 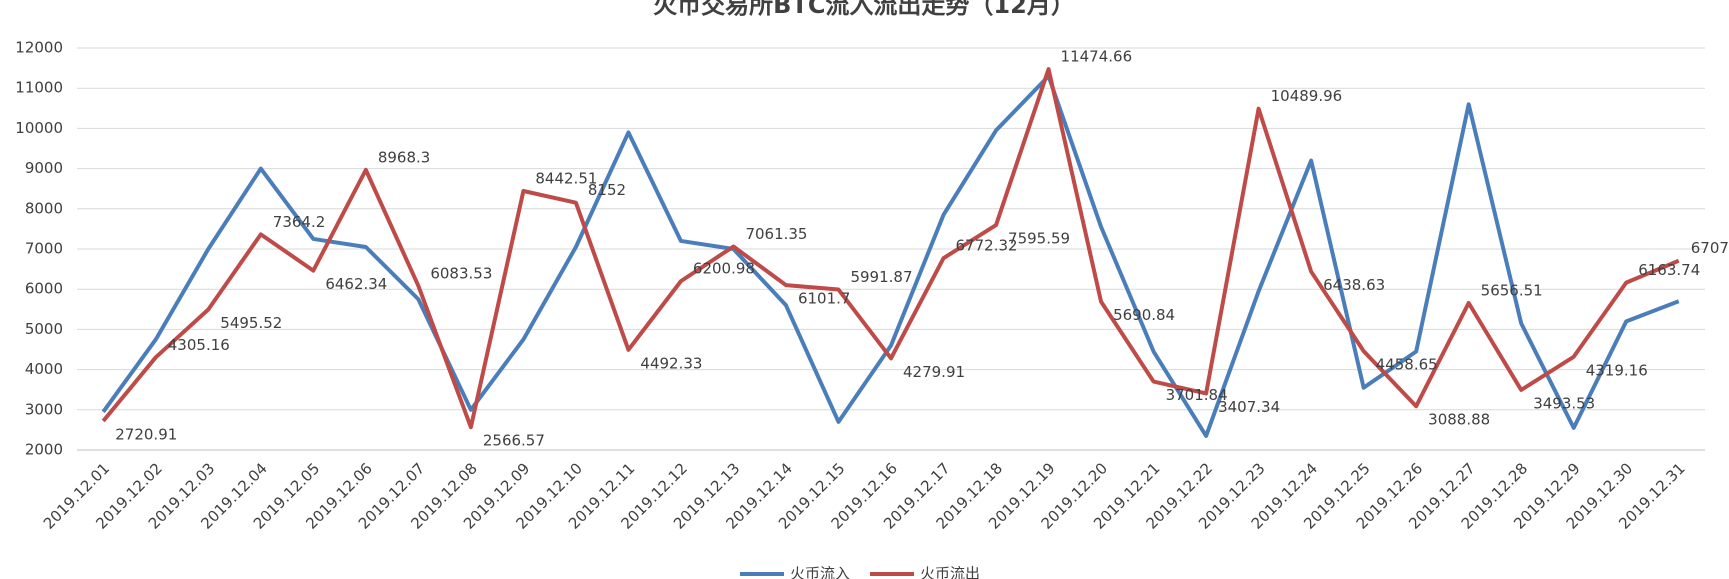 What do you see at coordinates (44, 369) in the screenshot?
I see `y-tick-label: 4000` at bounding box center [44, 369].